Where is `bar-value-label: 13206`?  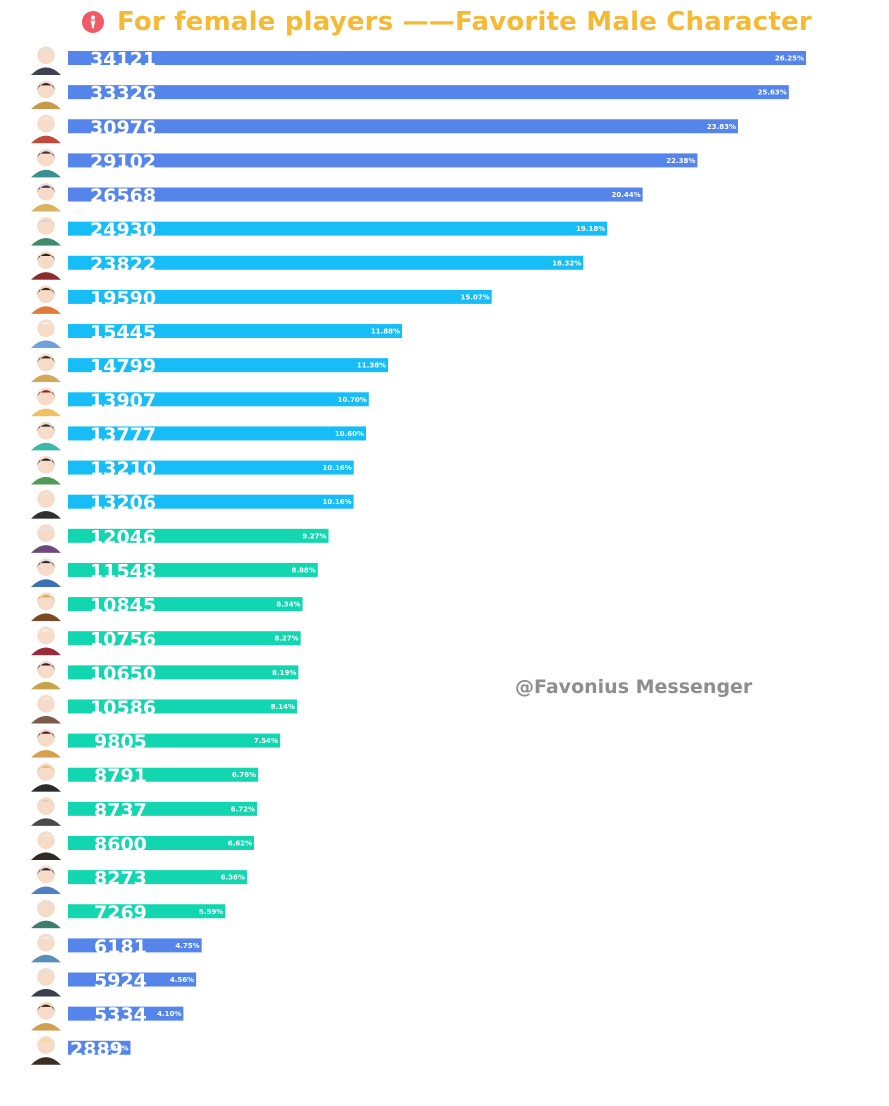
bar-value-label: 13206 is located at coordinates (123, 503).